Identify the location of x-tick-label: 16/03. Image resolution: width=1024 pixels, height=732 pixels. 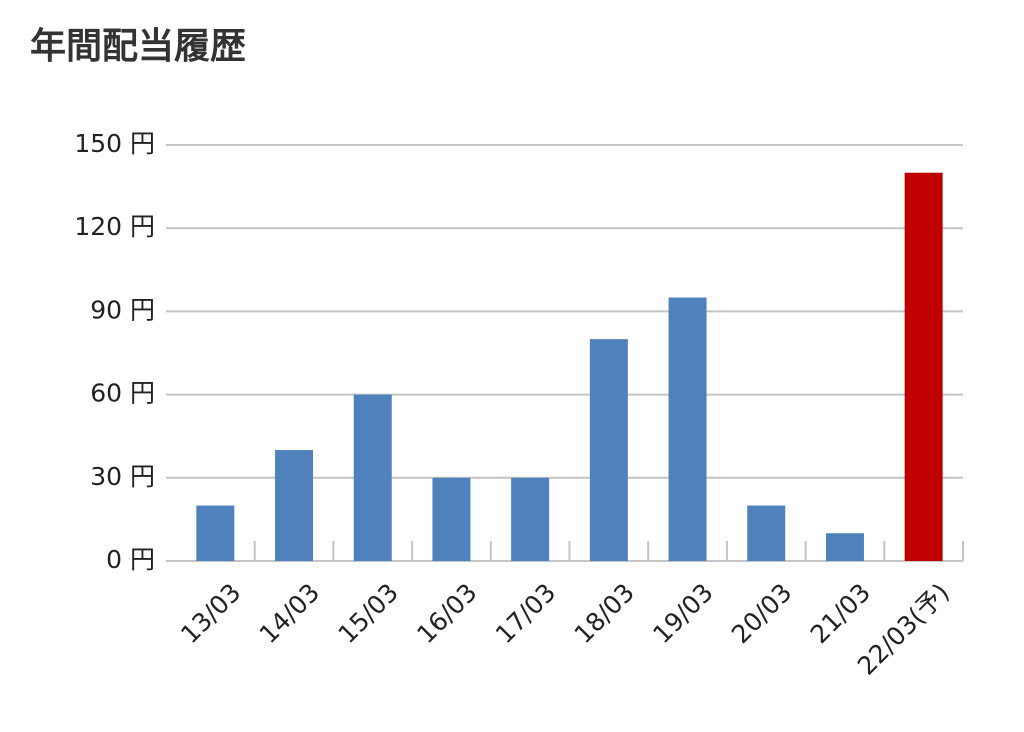
(446, 613).